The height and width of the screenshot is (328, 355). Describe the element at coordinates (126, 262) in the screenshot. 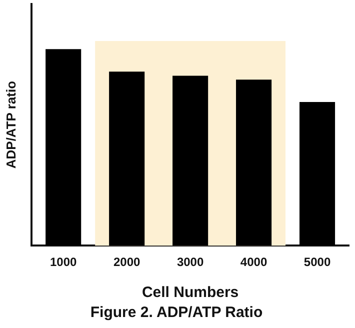

I see `x-tick-label: 2000` at that location.